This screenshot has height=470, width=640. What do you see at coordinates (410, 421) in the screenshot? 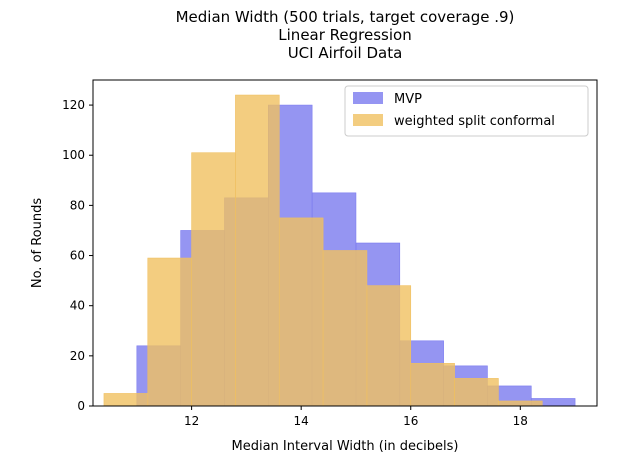
I see `x-tick-label: 16` at bounding box center [410, 421].